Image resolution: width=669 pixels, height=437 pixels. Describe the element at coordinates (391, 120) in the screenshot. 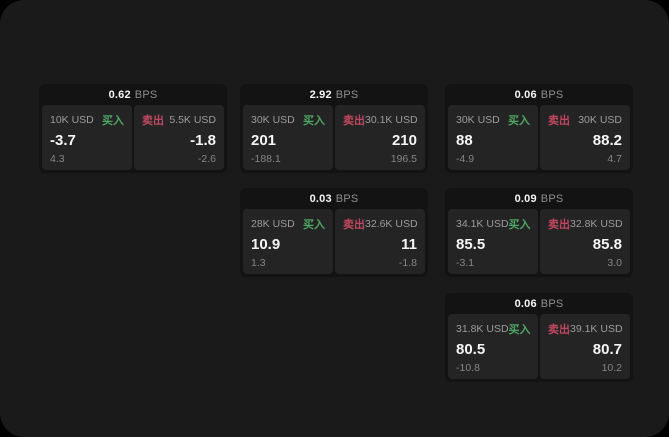

I see `sell-size-label: 30.1K USD` at that location.